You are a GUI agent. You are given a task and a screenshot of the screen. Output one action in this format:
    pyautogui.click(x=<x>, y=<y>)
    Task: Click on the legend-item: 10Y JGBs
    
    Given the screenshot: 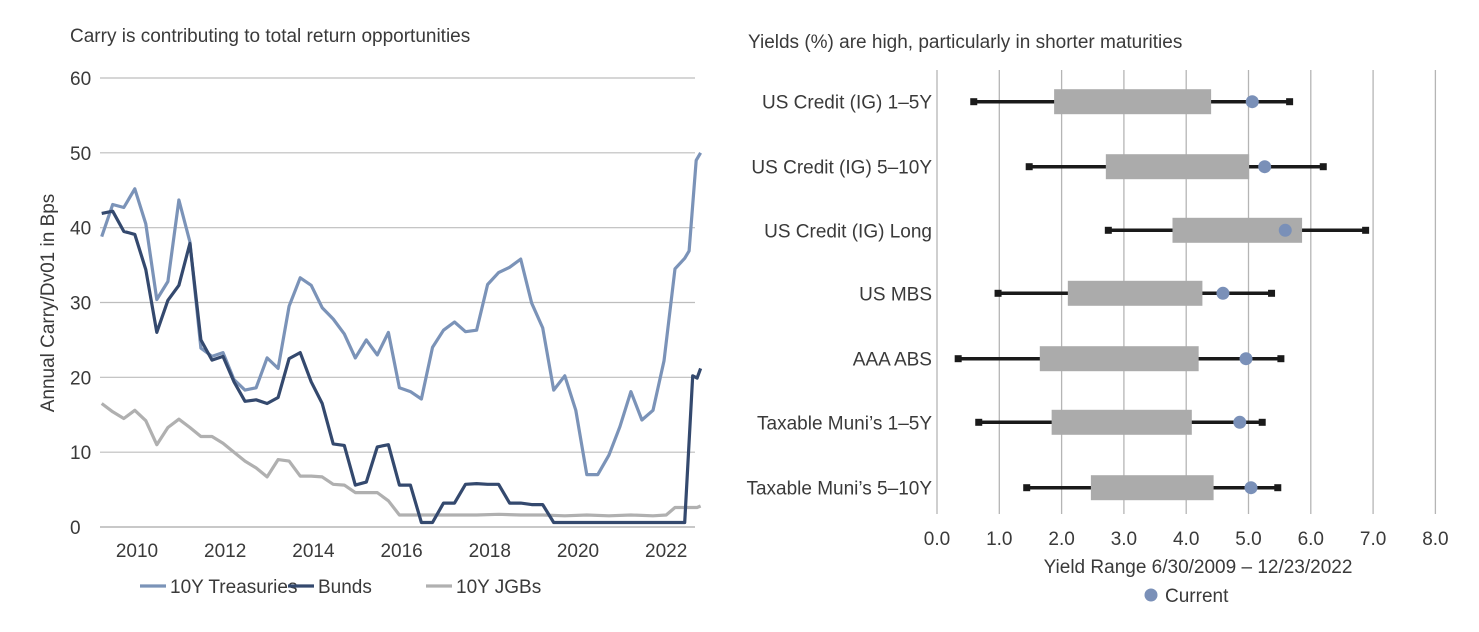 What is the action you would take?
    pyautogui.click(x=483, y=587)
    